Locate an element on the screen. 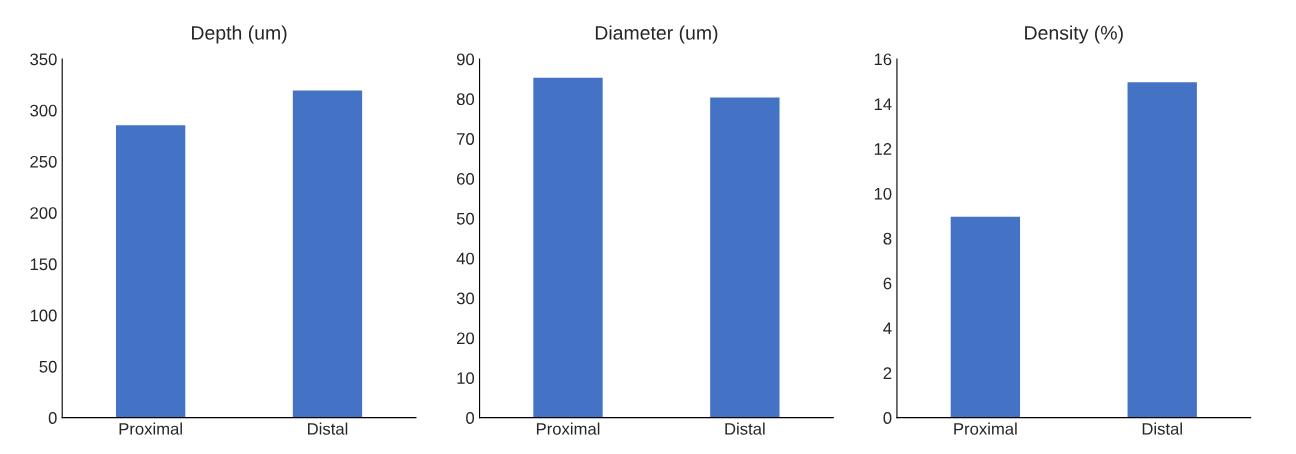  chart-title: Depth (um) is located at coordinates (239, 34).